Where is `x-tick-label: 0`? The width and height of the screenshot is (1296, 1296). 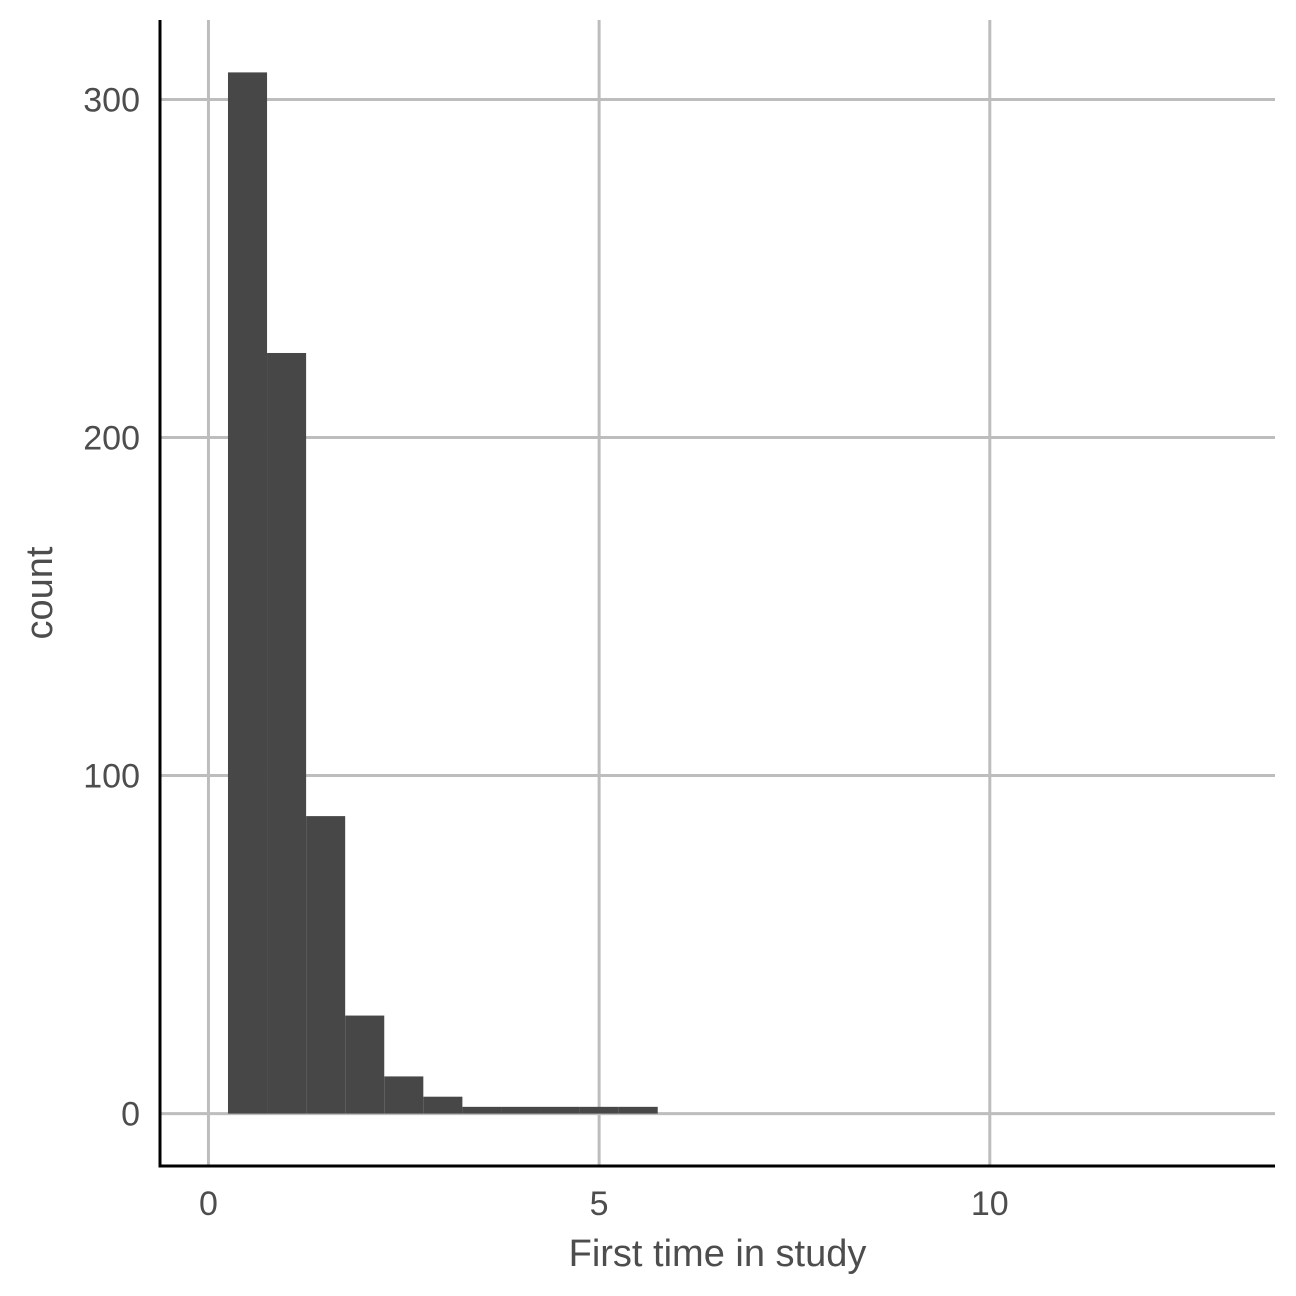 x-tick-label: 0 is located at coordinates (208, 1204).